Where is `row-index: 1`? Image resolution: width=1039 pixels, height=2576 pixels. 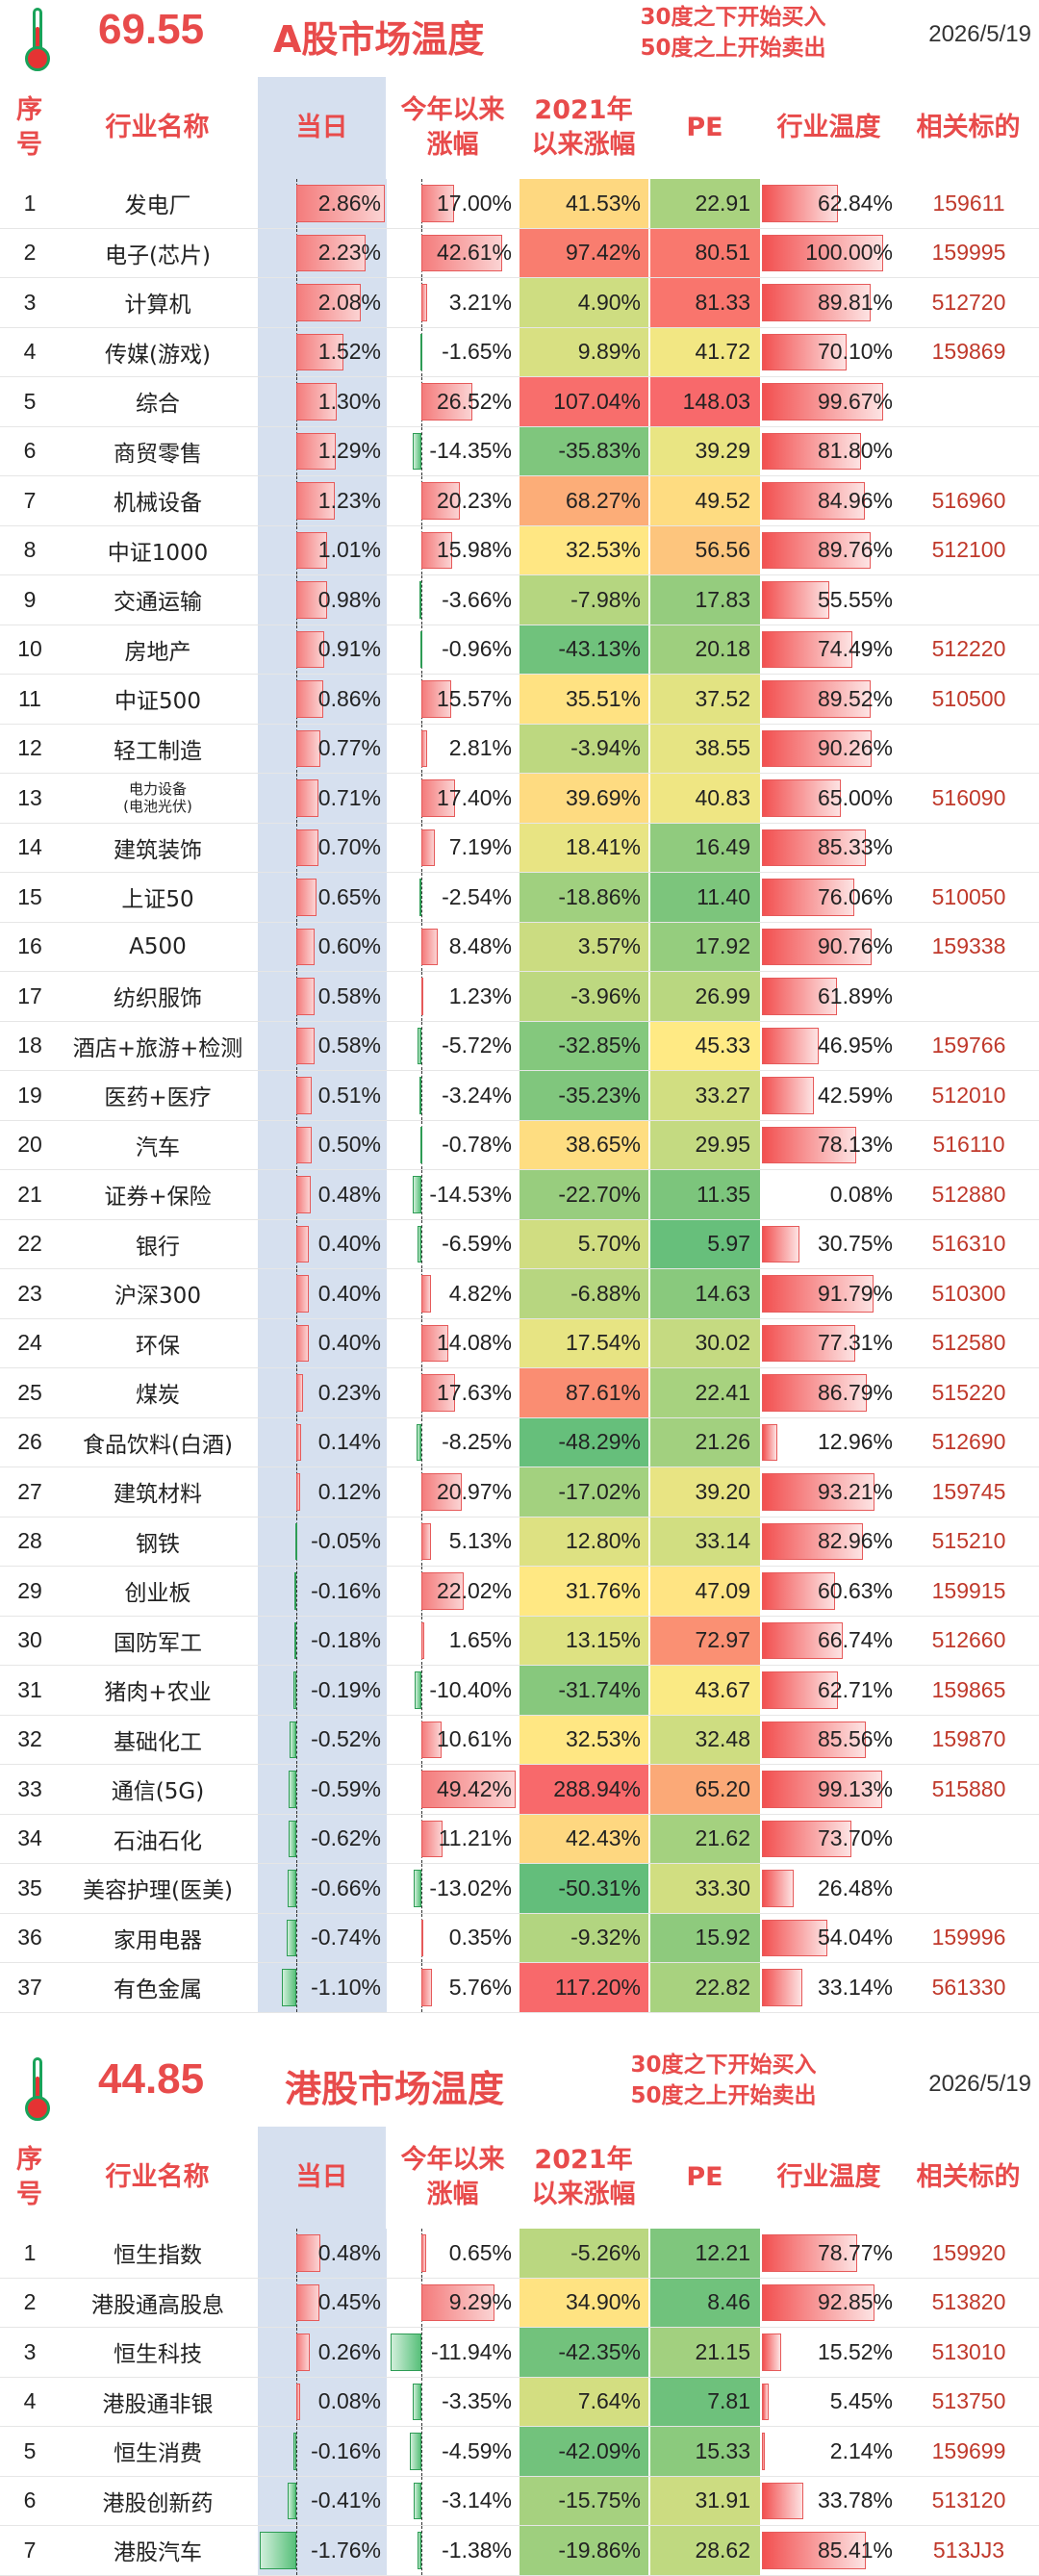
row-index: 1 is located at coordinates (30, 2252).